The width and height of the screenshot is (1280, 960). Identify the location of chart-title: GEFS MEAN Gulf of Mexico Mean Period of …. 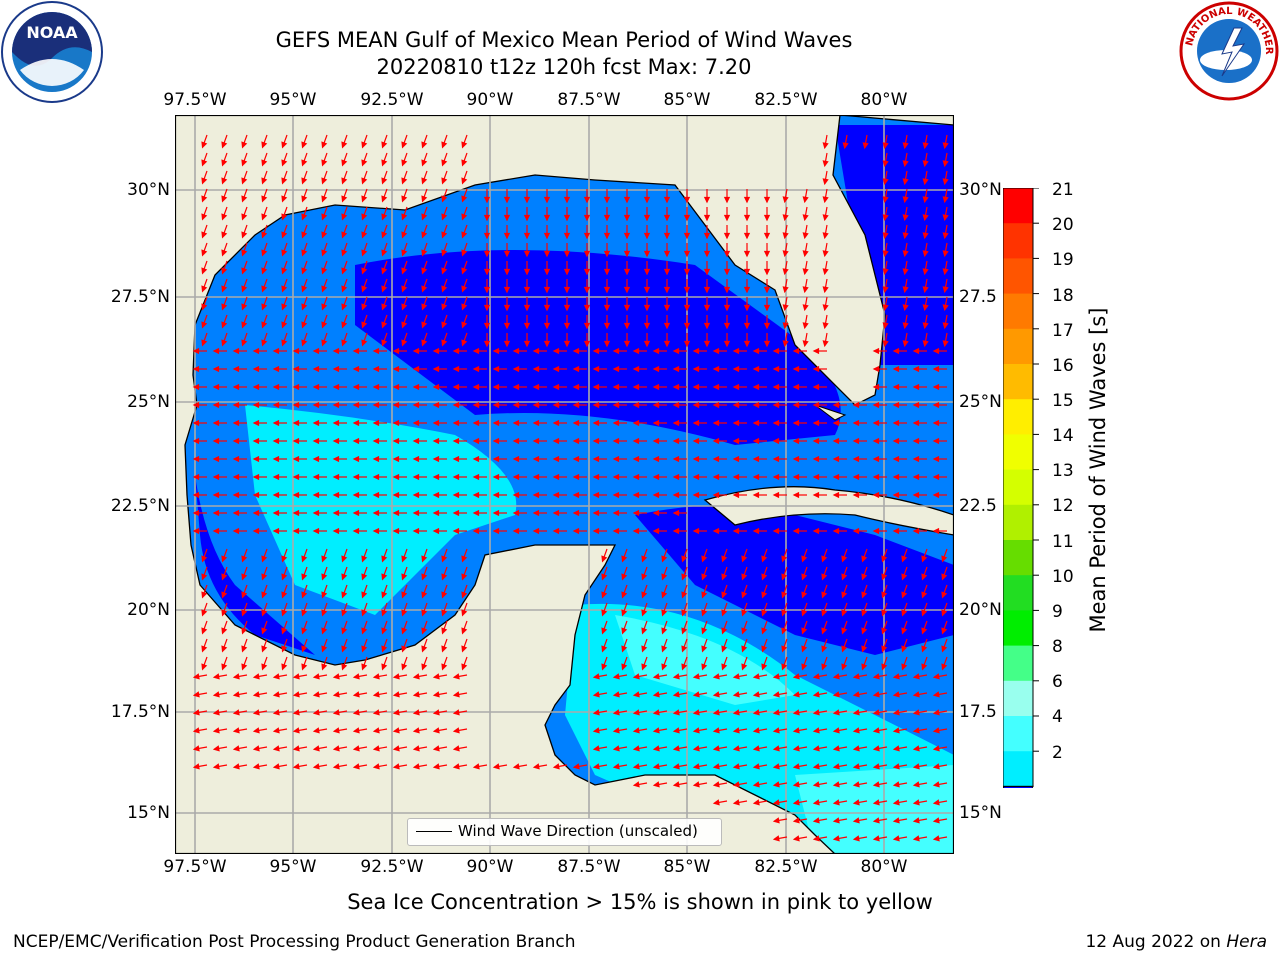
(564, 40).